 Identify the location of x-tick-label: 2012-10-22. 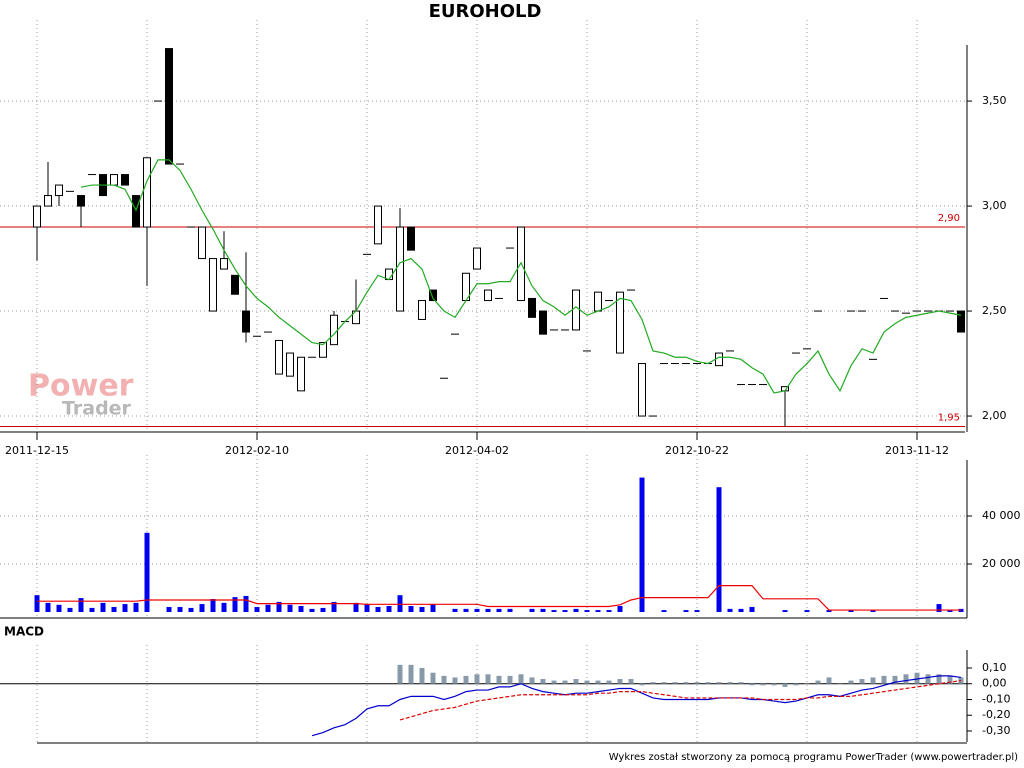
(697, 450).